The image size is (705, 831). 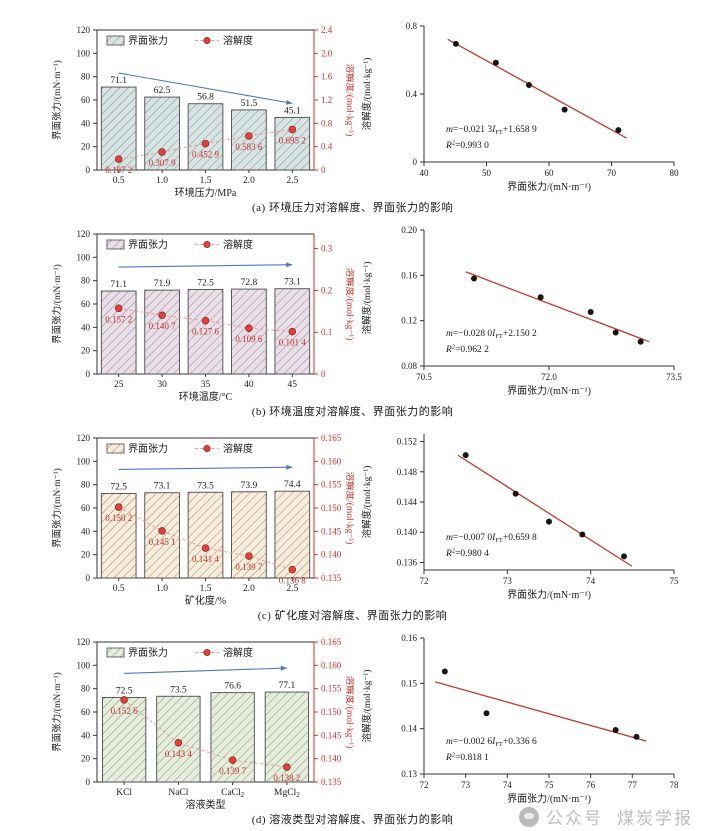 What do you see at coordinates (487, 173) in the screenshot?
I see `svg-text: 50` at bounding box center [487, 173].